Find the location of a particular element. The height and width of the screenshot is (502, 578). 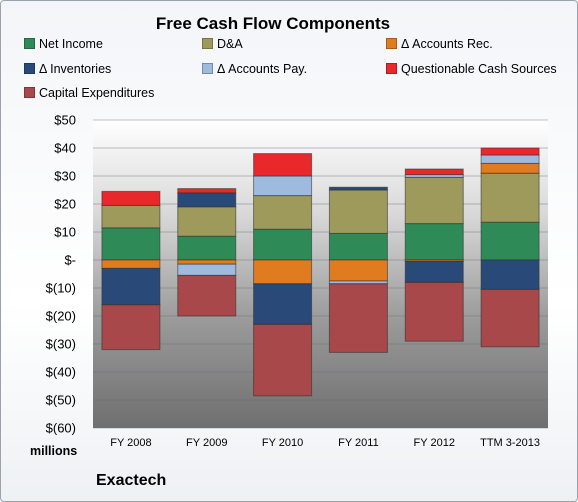

y-tick-label: $30 is located at coordinates (65, 176).